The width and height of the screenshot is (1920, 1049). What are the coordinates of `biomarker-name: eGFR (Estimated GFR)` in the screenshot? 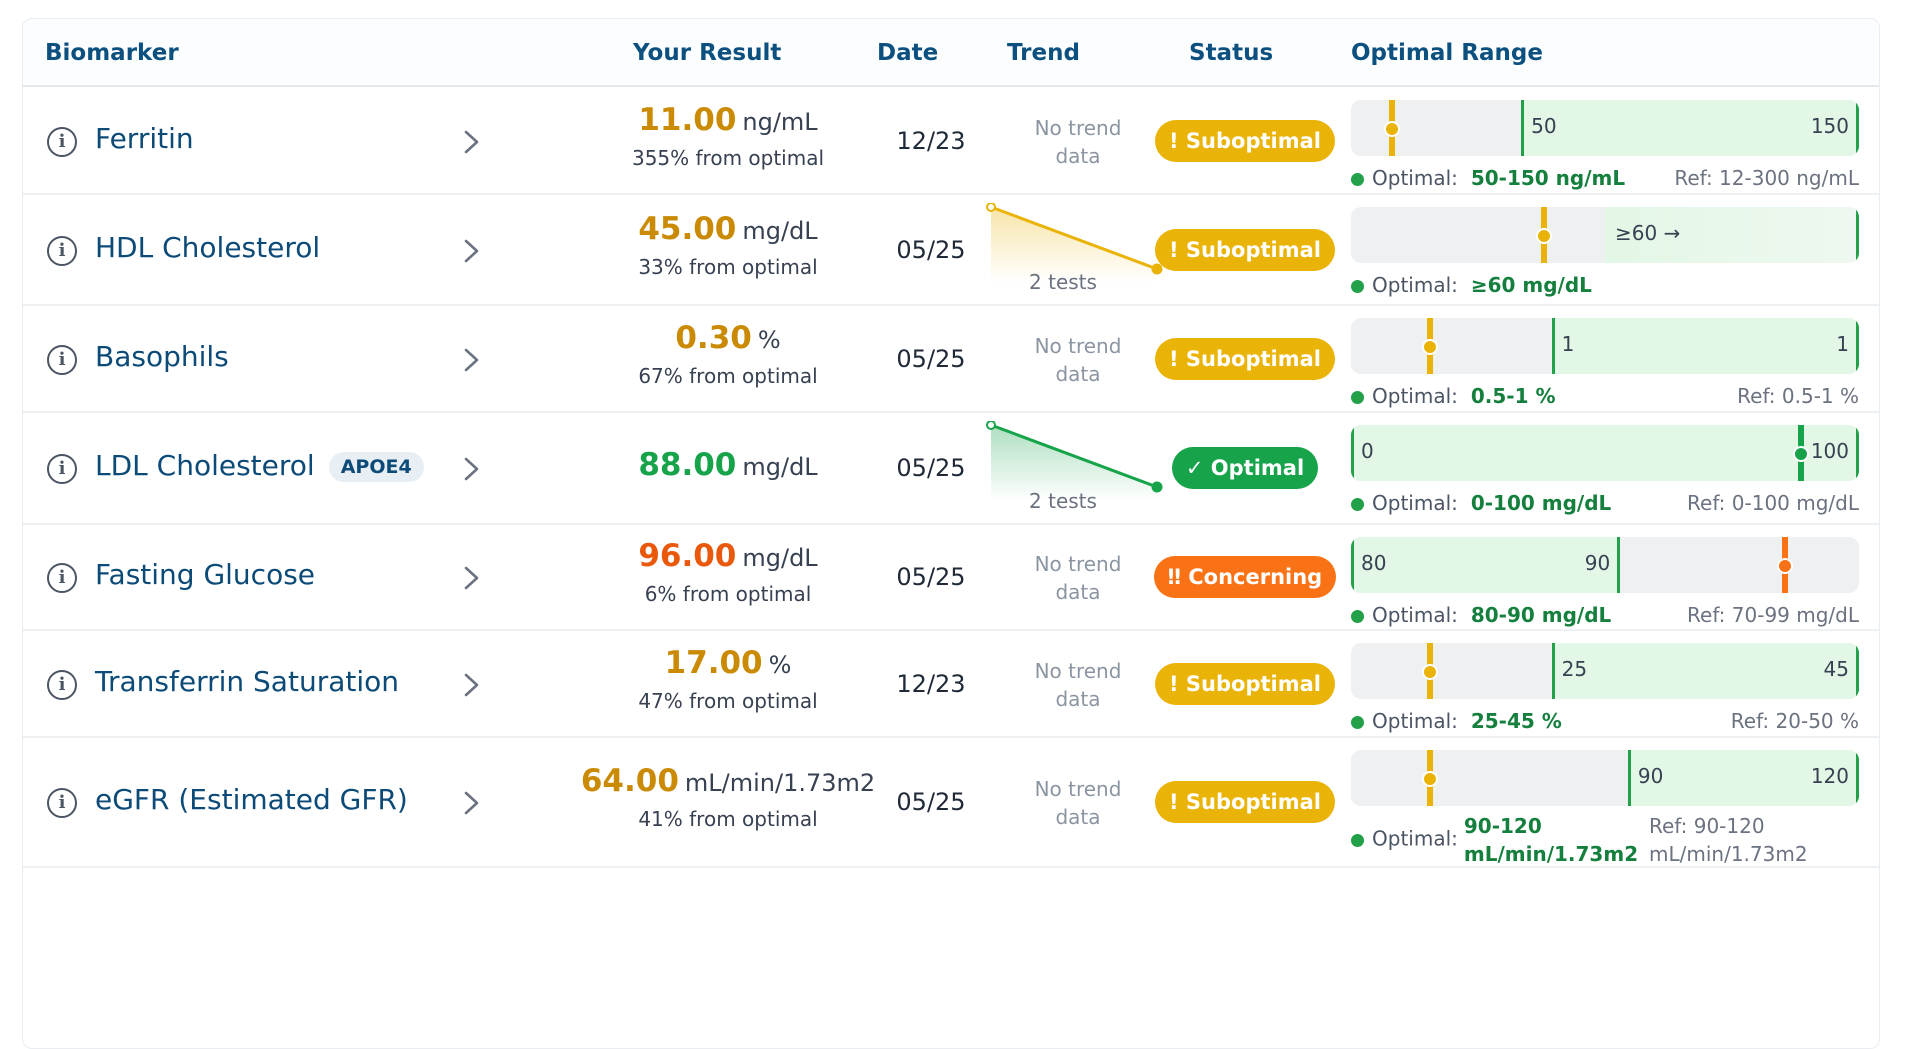 It's located at (251, 799).